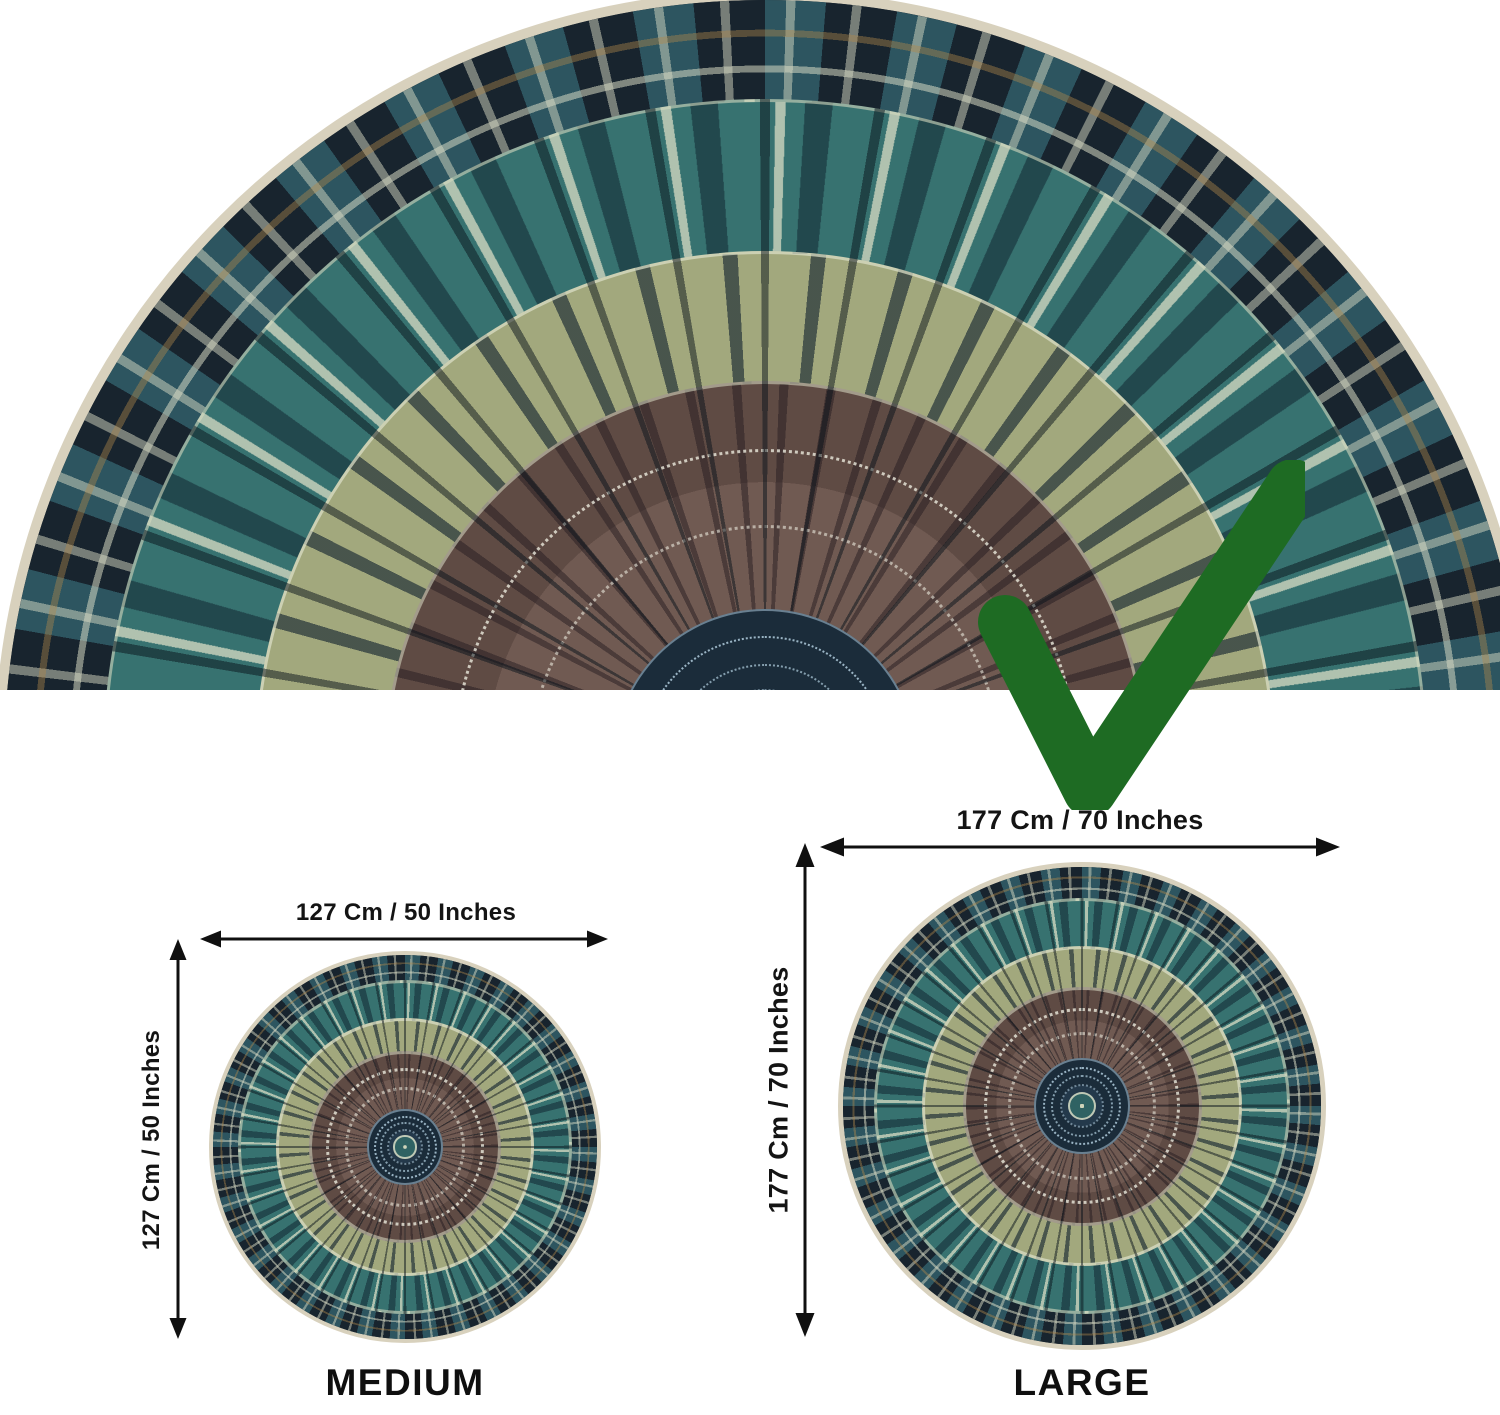 The image size is (1500, 1415). I want to click on medium-height-arrow, so click(178, 1139).